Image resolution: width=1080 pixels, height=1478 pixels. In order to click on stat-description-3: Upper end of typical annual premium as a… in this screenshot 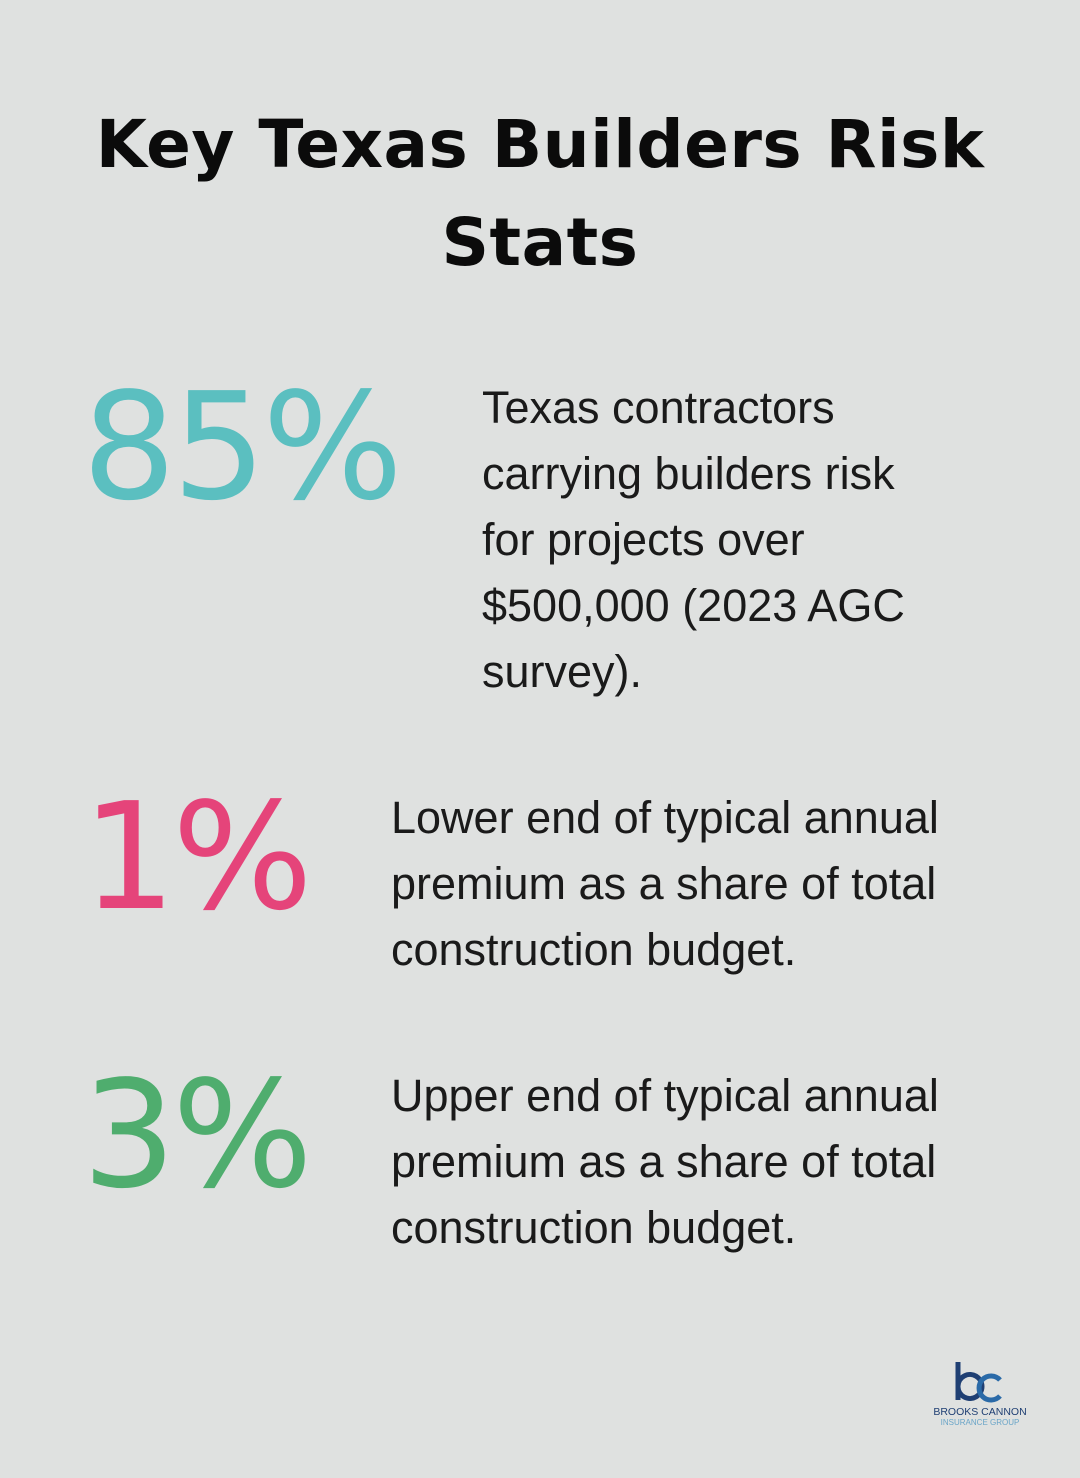, I will do `click(665, 1161)`.